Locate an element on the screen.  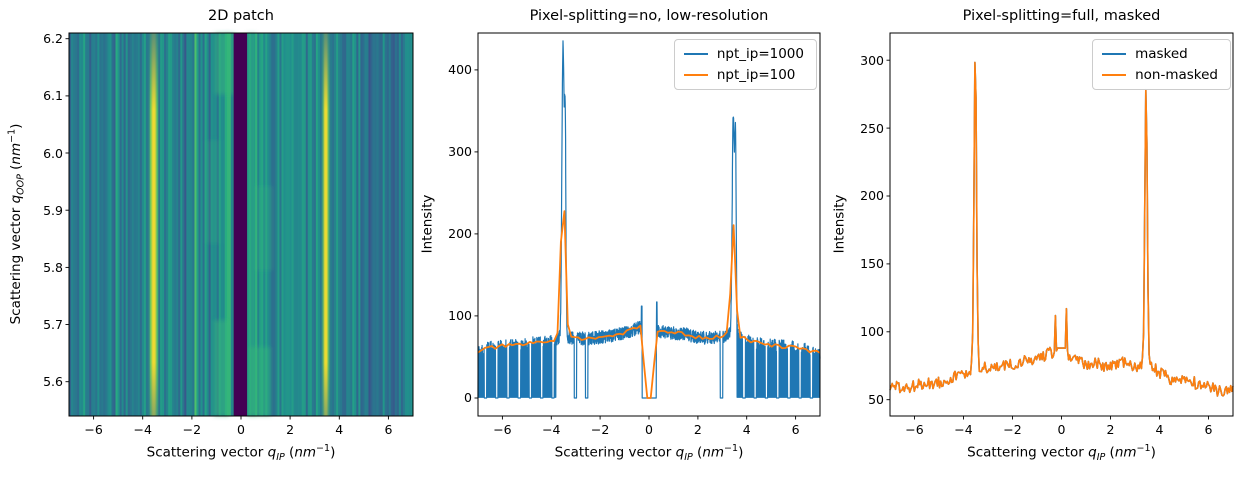
right-y-axis-label: Intensity is located at coordinates (839, 224).